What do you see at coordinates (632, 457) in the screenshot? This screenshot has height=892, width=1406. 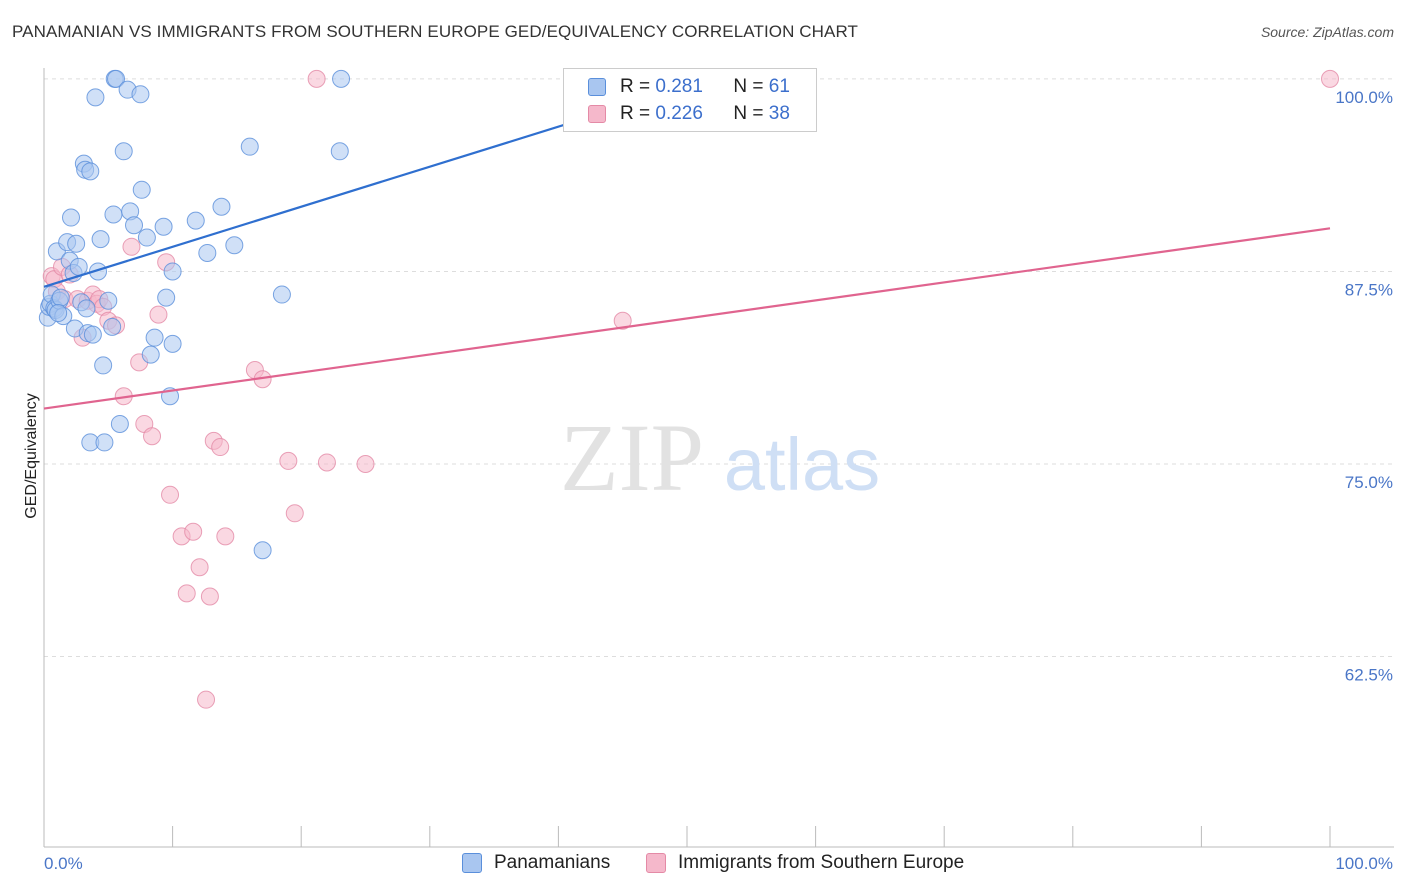 I see `watermark-zip: ZIP` at bounding box center [632, 457].